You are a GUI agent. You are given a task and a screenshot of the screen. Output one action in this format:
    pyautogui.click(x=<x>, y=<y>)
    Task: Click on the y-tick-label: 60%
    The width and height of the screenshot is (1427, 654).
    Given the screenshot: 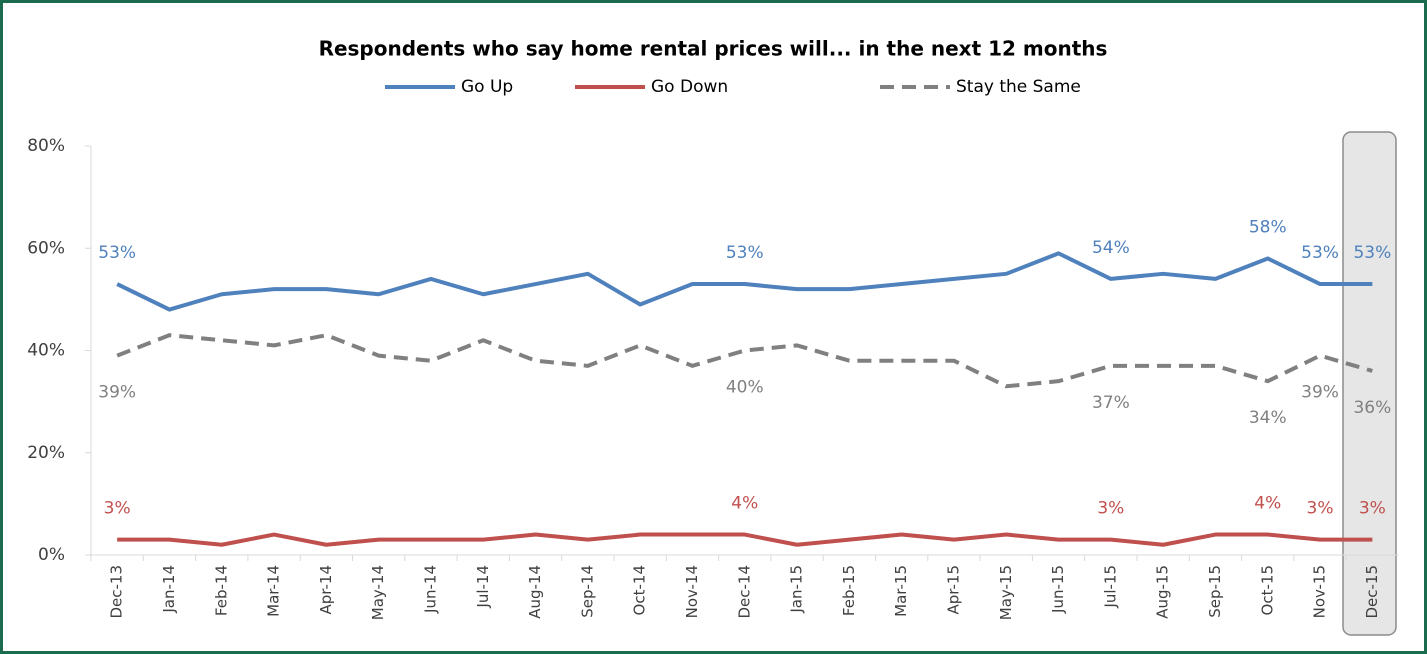 What is the action you would take?
    pyautogui.click(x=46, y=248)
    